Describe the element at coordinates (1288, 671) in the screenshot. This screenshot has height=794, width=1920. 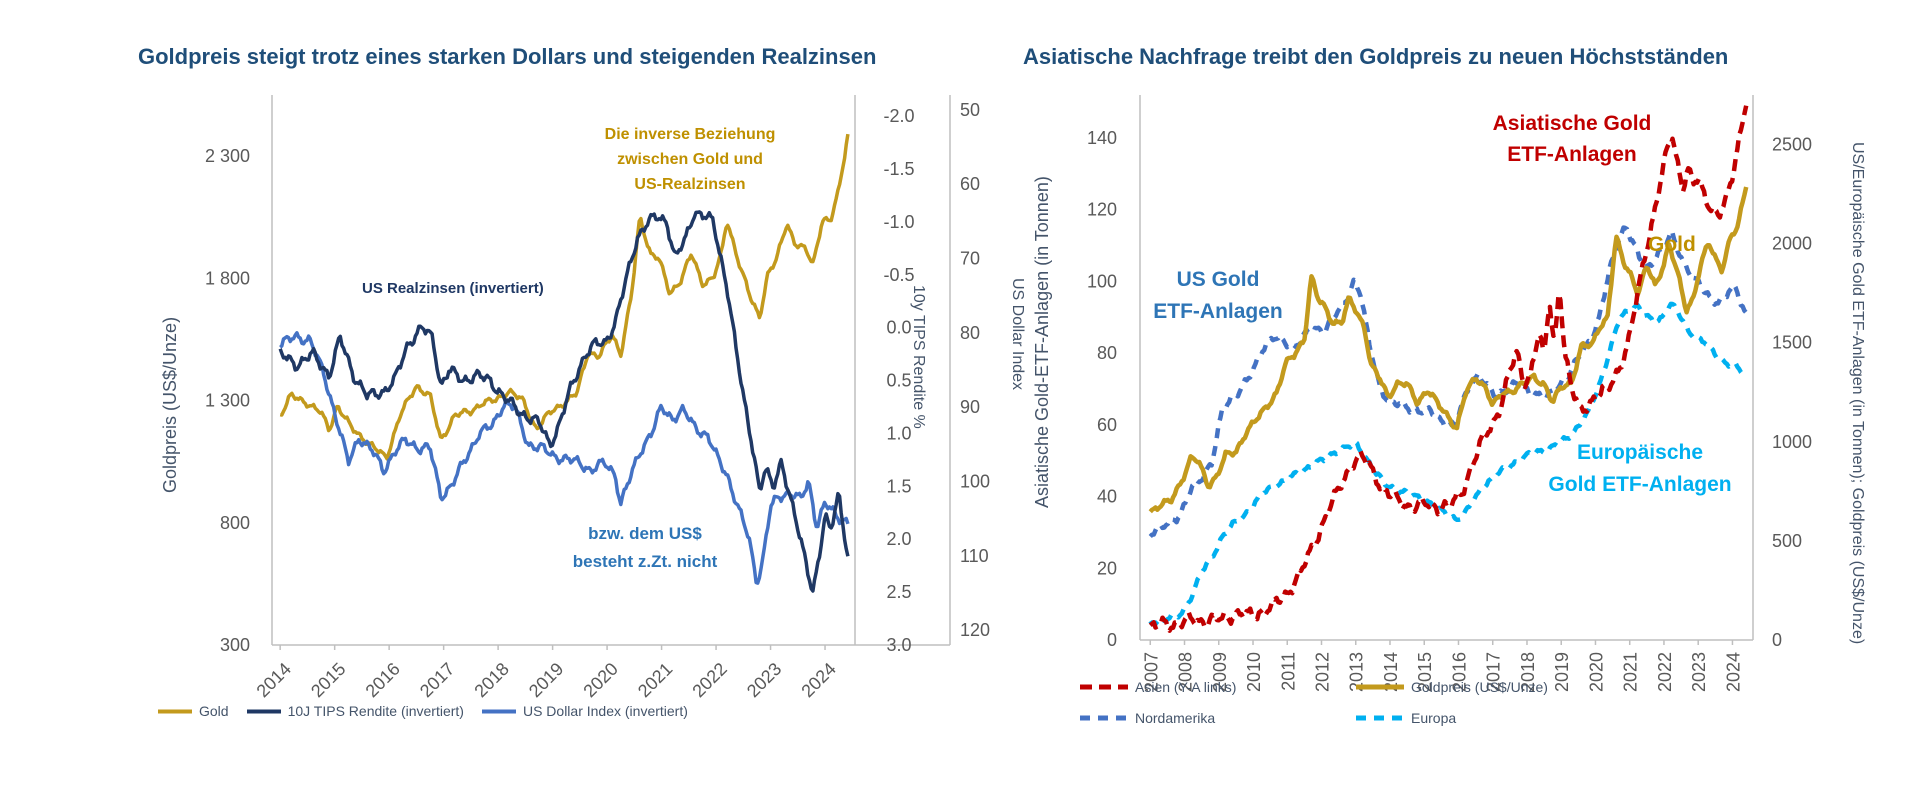
I see `x-tick-label: 2011` at that location.